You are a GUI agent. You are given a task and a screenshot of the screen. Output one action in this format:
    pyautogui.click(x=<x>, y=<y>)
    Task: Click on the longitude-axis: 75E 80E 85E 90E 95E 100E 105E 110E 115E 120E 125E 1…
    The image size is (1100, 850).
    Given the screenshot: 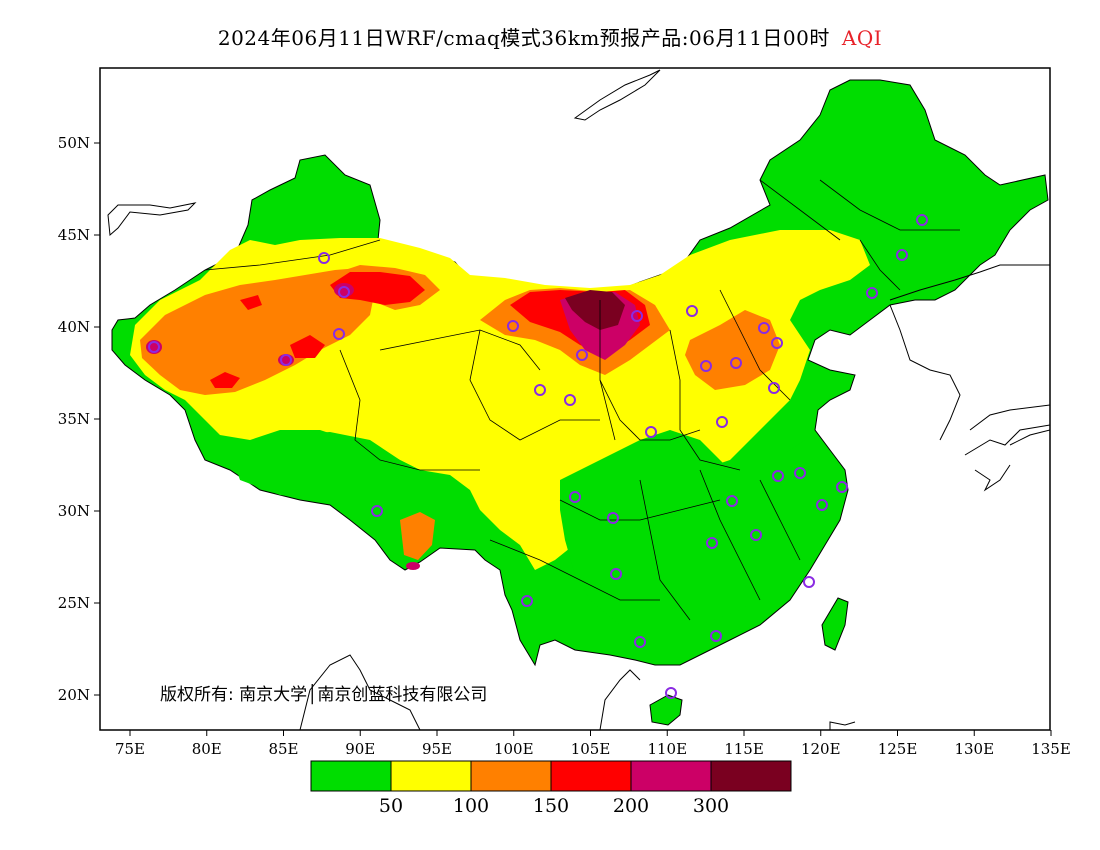 What is the action you would take?
    pyautogui.click(x=593, y=744)
    